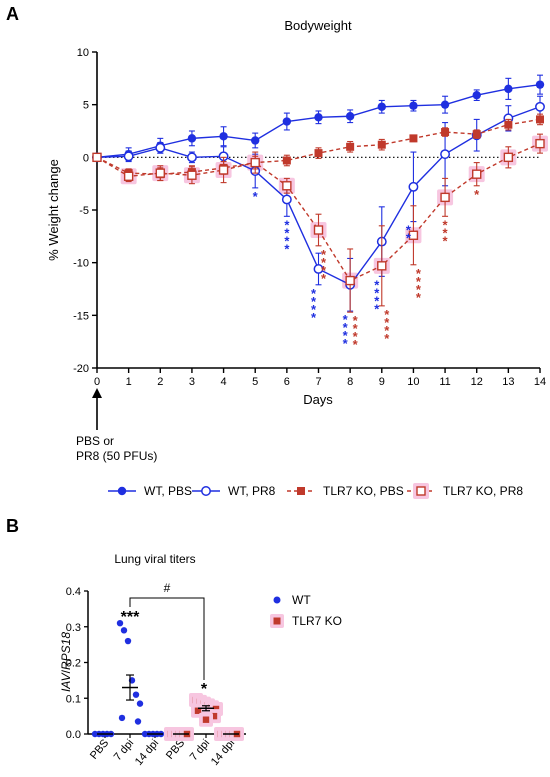  Describe the element at coordinates (66, 671) in the screenshot. I see `panel-b-ylabel-sep: /` at that location.